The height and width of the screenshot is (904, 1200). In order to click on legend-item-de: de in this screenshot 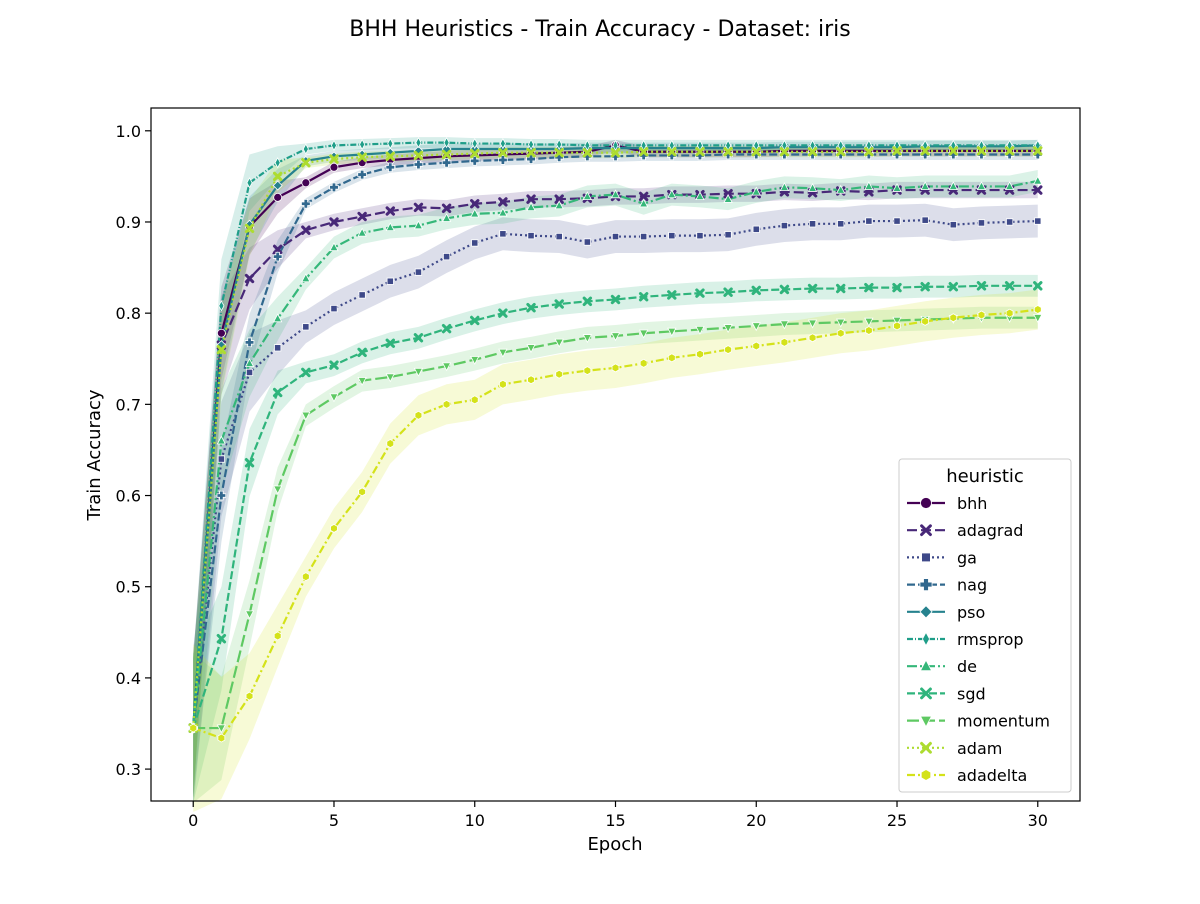, I will do `click(942, 666)`.